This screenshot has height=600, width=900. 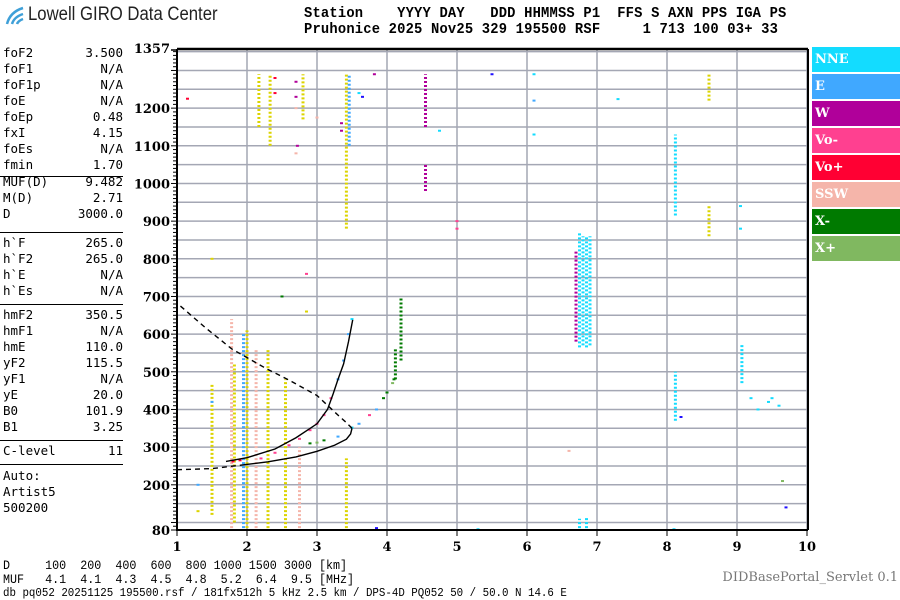 What do you see at coordinates (63, 411) in the screenshot?
I see `param-row-b0: B0 101.9` at bounding box center [63, 411].